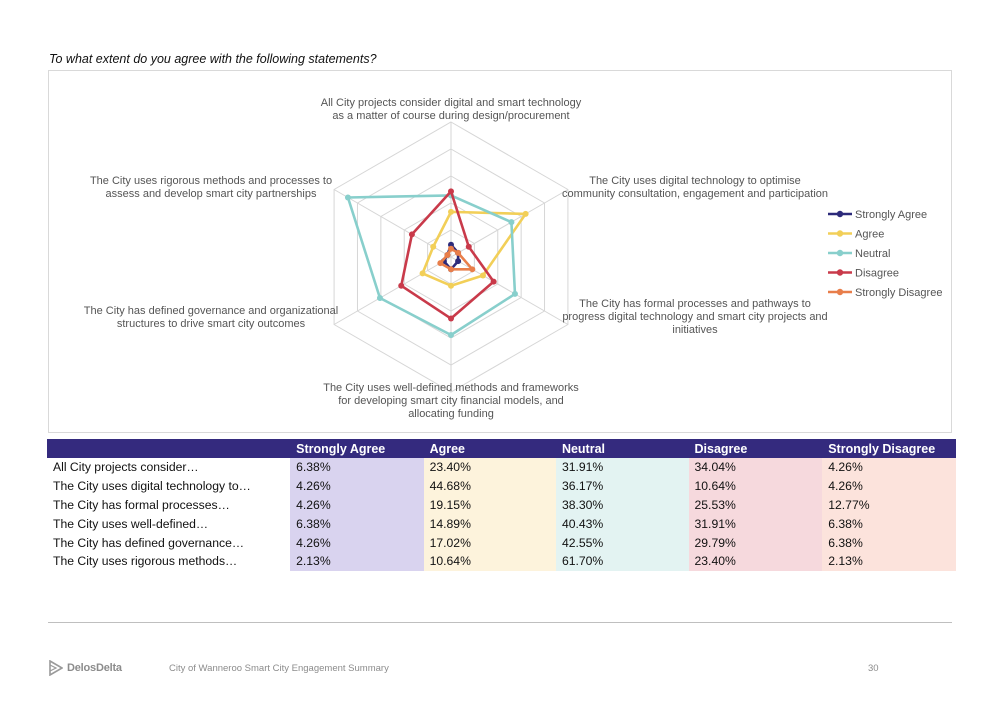  Describe the element at coordinates (877, 274) in the screenshot. I see `legend-label: Disagree` at that location.